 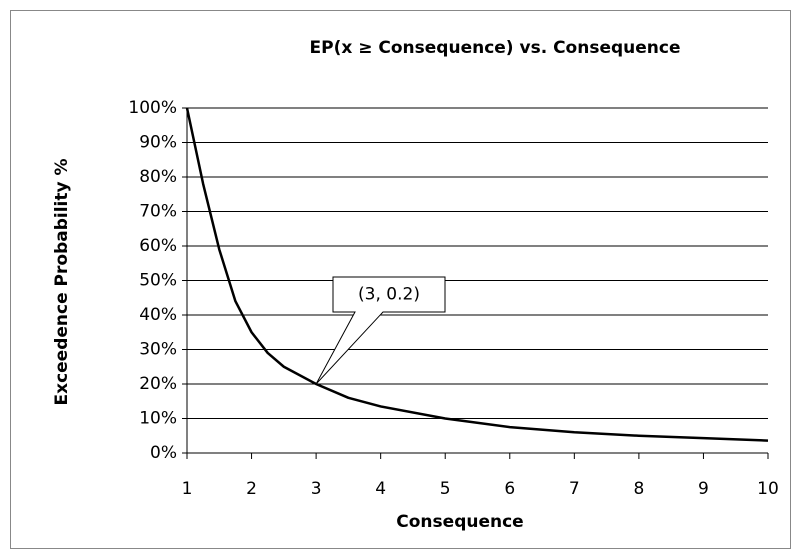 What do you see at coordinates (62, 281) in the screenshot?
I see `y-axis-label: Exceedence Probability %` at bounding box center [62, 281].